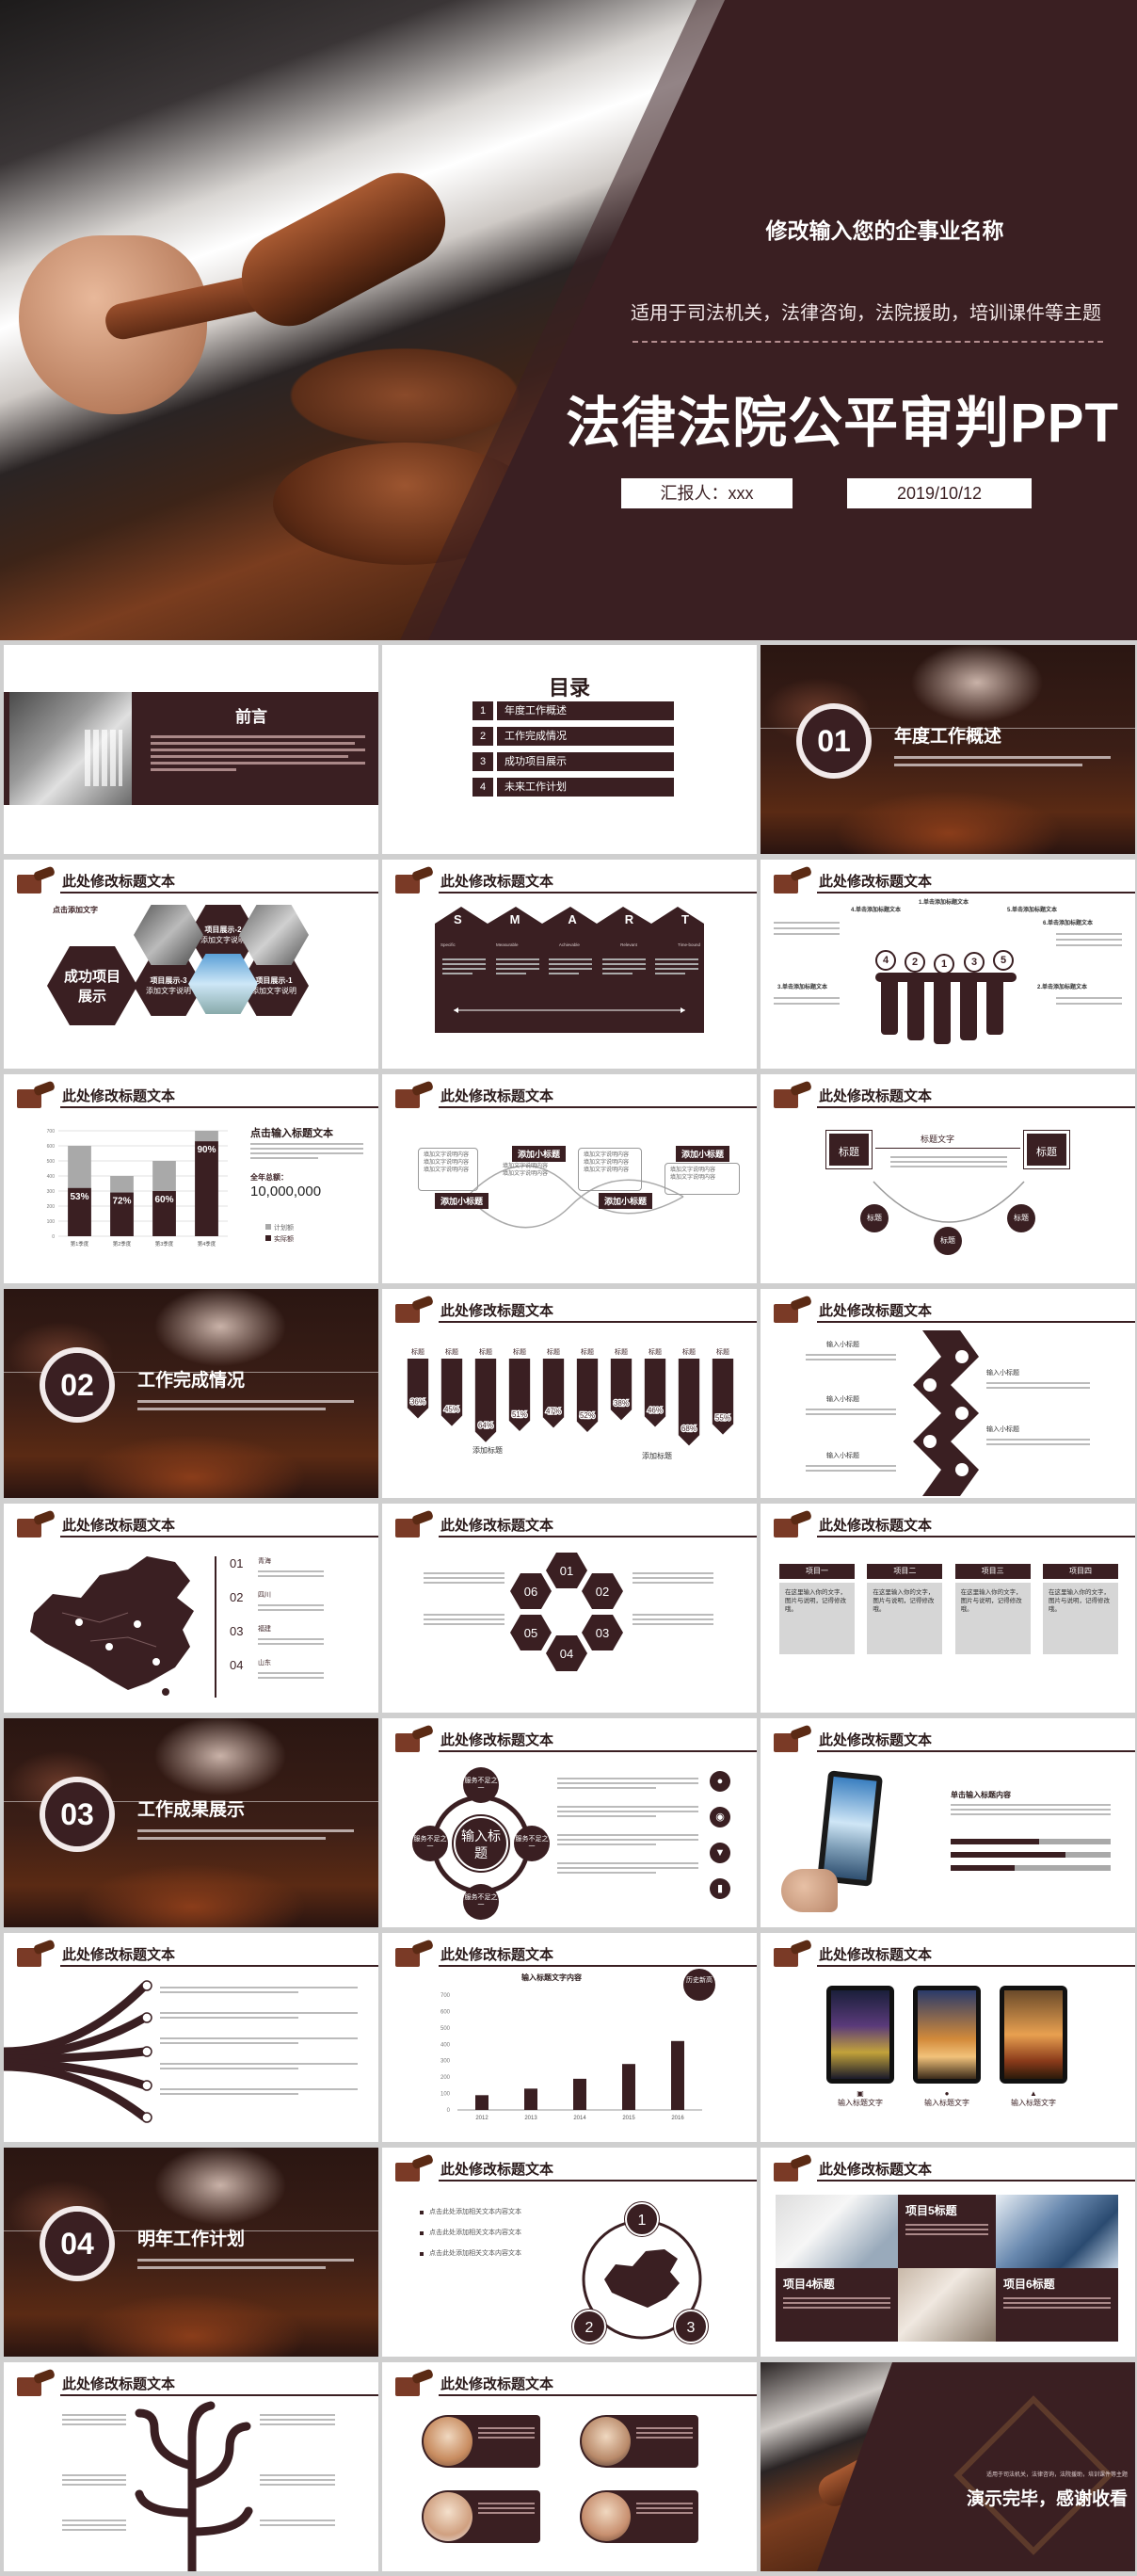 The image size is (1137, 2576). What do you see at coordinates (446, 2012) in the screenshot?
I see `y-tick-label: 600` at bounding box center [446, 2012].